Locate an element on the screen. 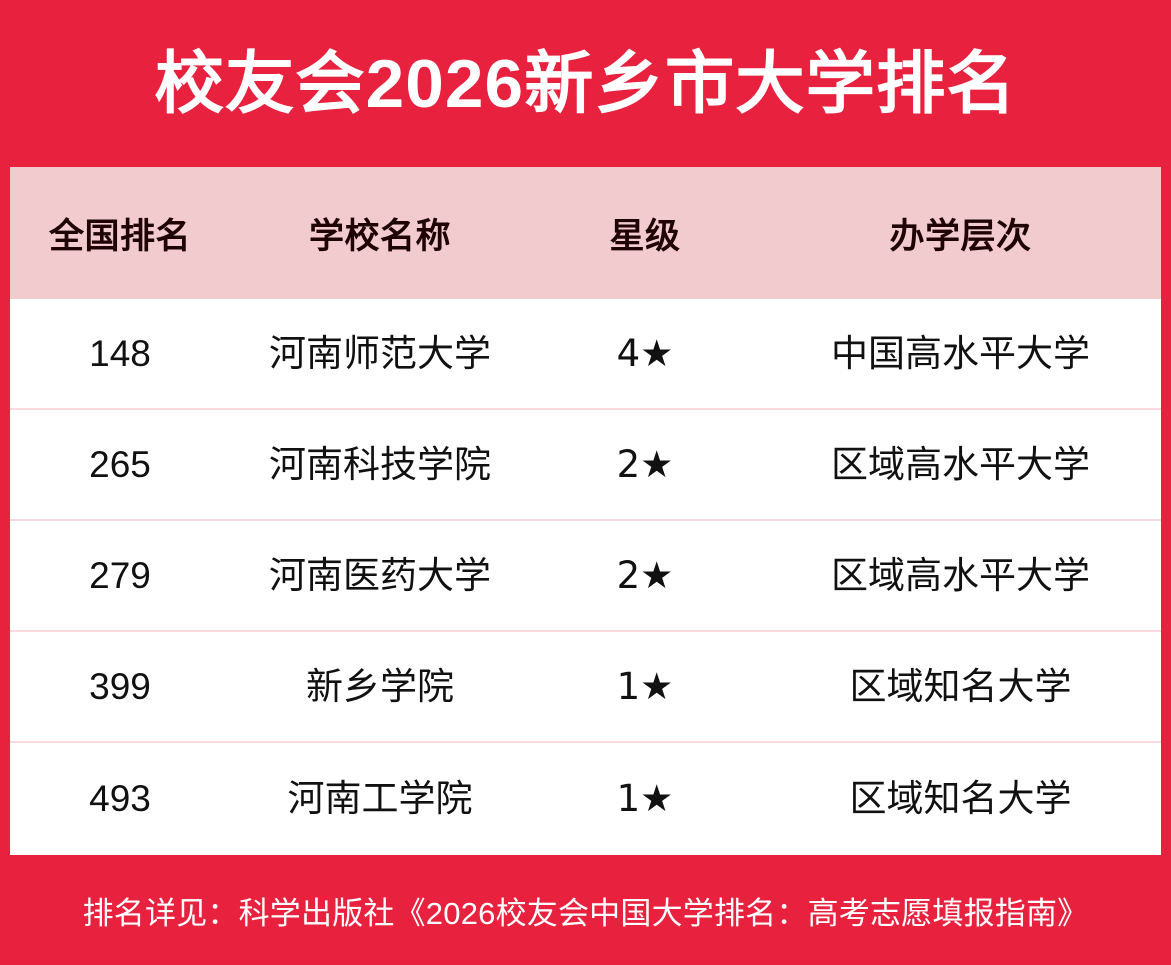 This screenshot has height=965, width=1171. cell-school-name: 新乡学院 is located at coordinates (380, 686).